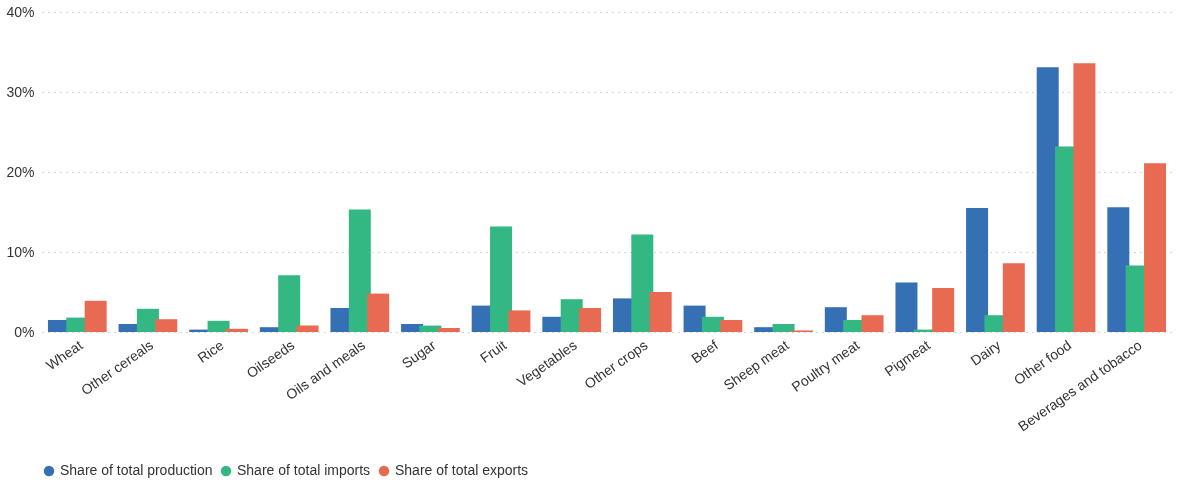  I want to click on y-tick-label: 30%, so click(20, 91).